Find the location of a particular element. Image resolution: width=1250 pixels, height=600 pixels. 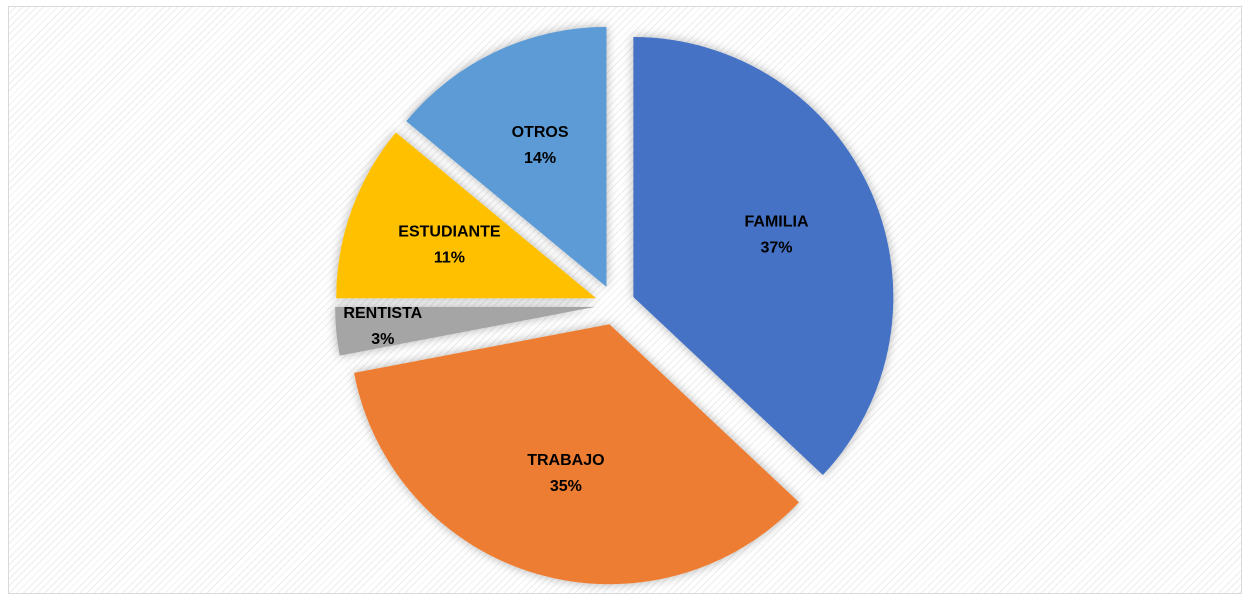

slice-category-label: ESTUDIANTE is located at coordinates (449, 232).